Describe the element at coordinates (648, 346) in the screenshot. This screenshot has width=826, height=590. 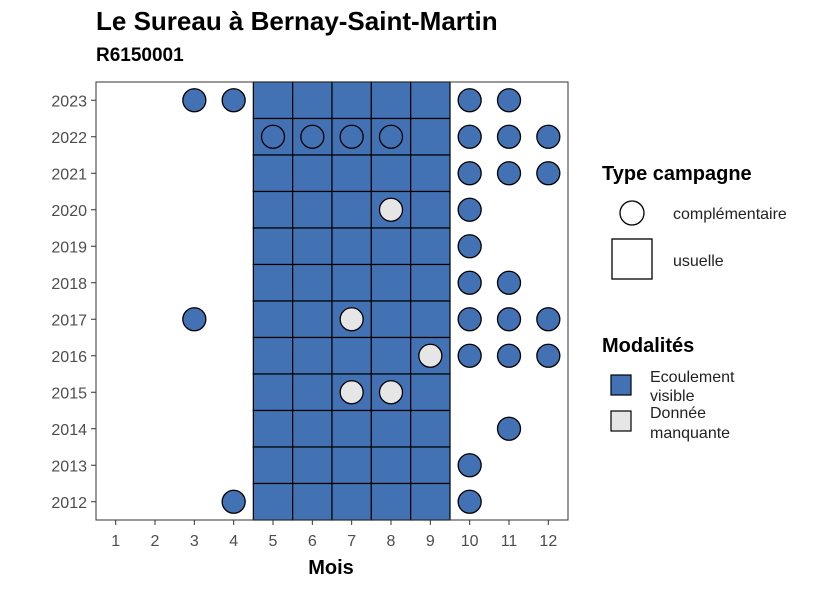
I see `legend-modalites-title: Modalités` at that location.